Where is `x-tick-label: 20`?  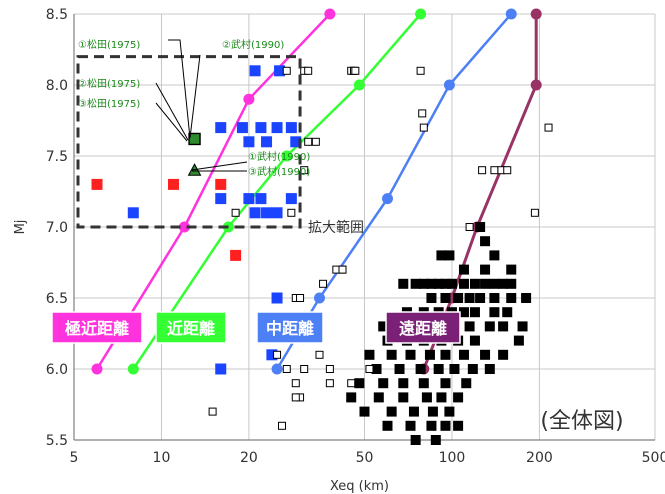
x-tick-label: 20 is located at coordinates (249, 458).